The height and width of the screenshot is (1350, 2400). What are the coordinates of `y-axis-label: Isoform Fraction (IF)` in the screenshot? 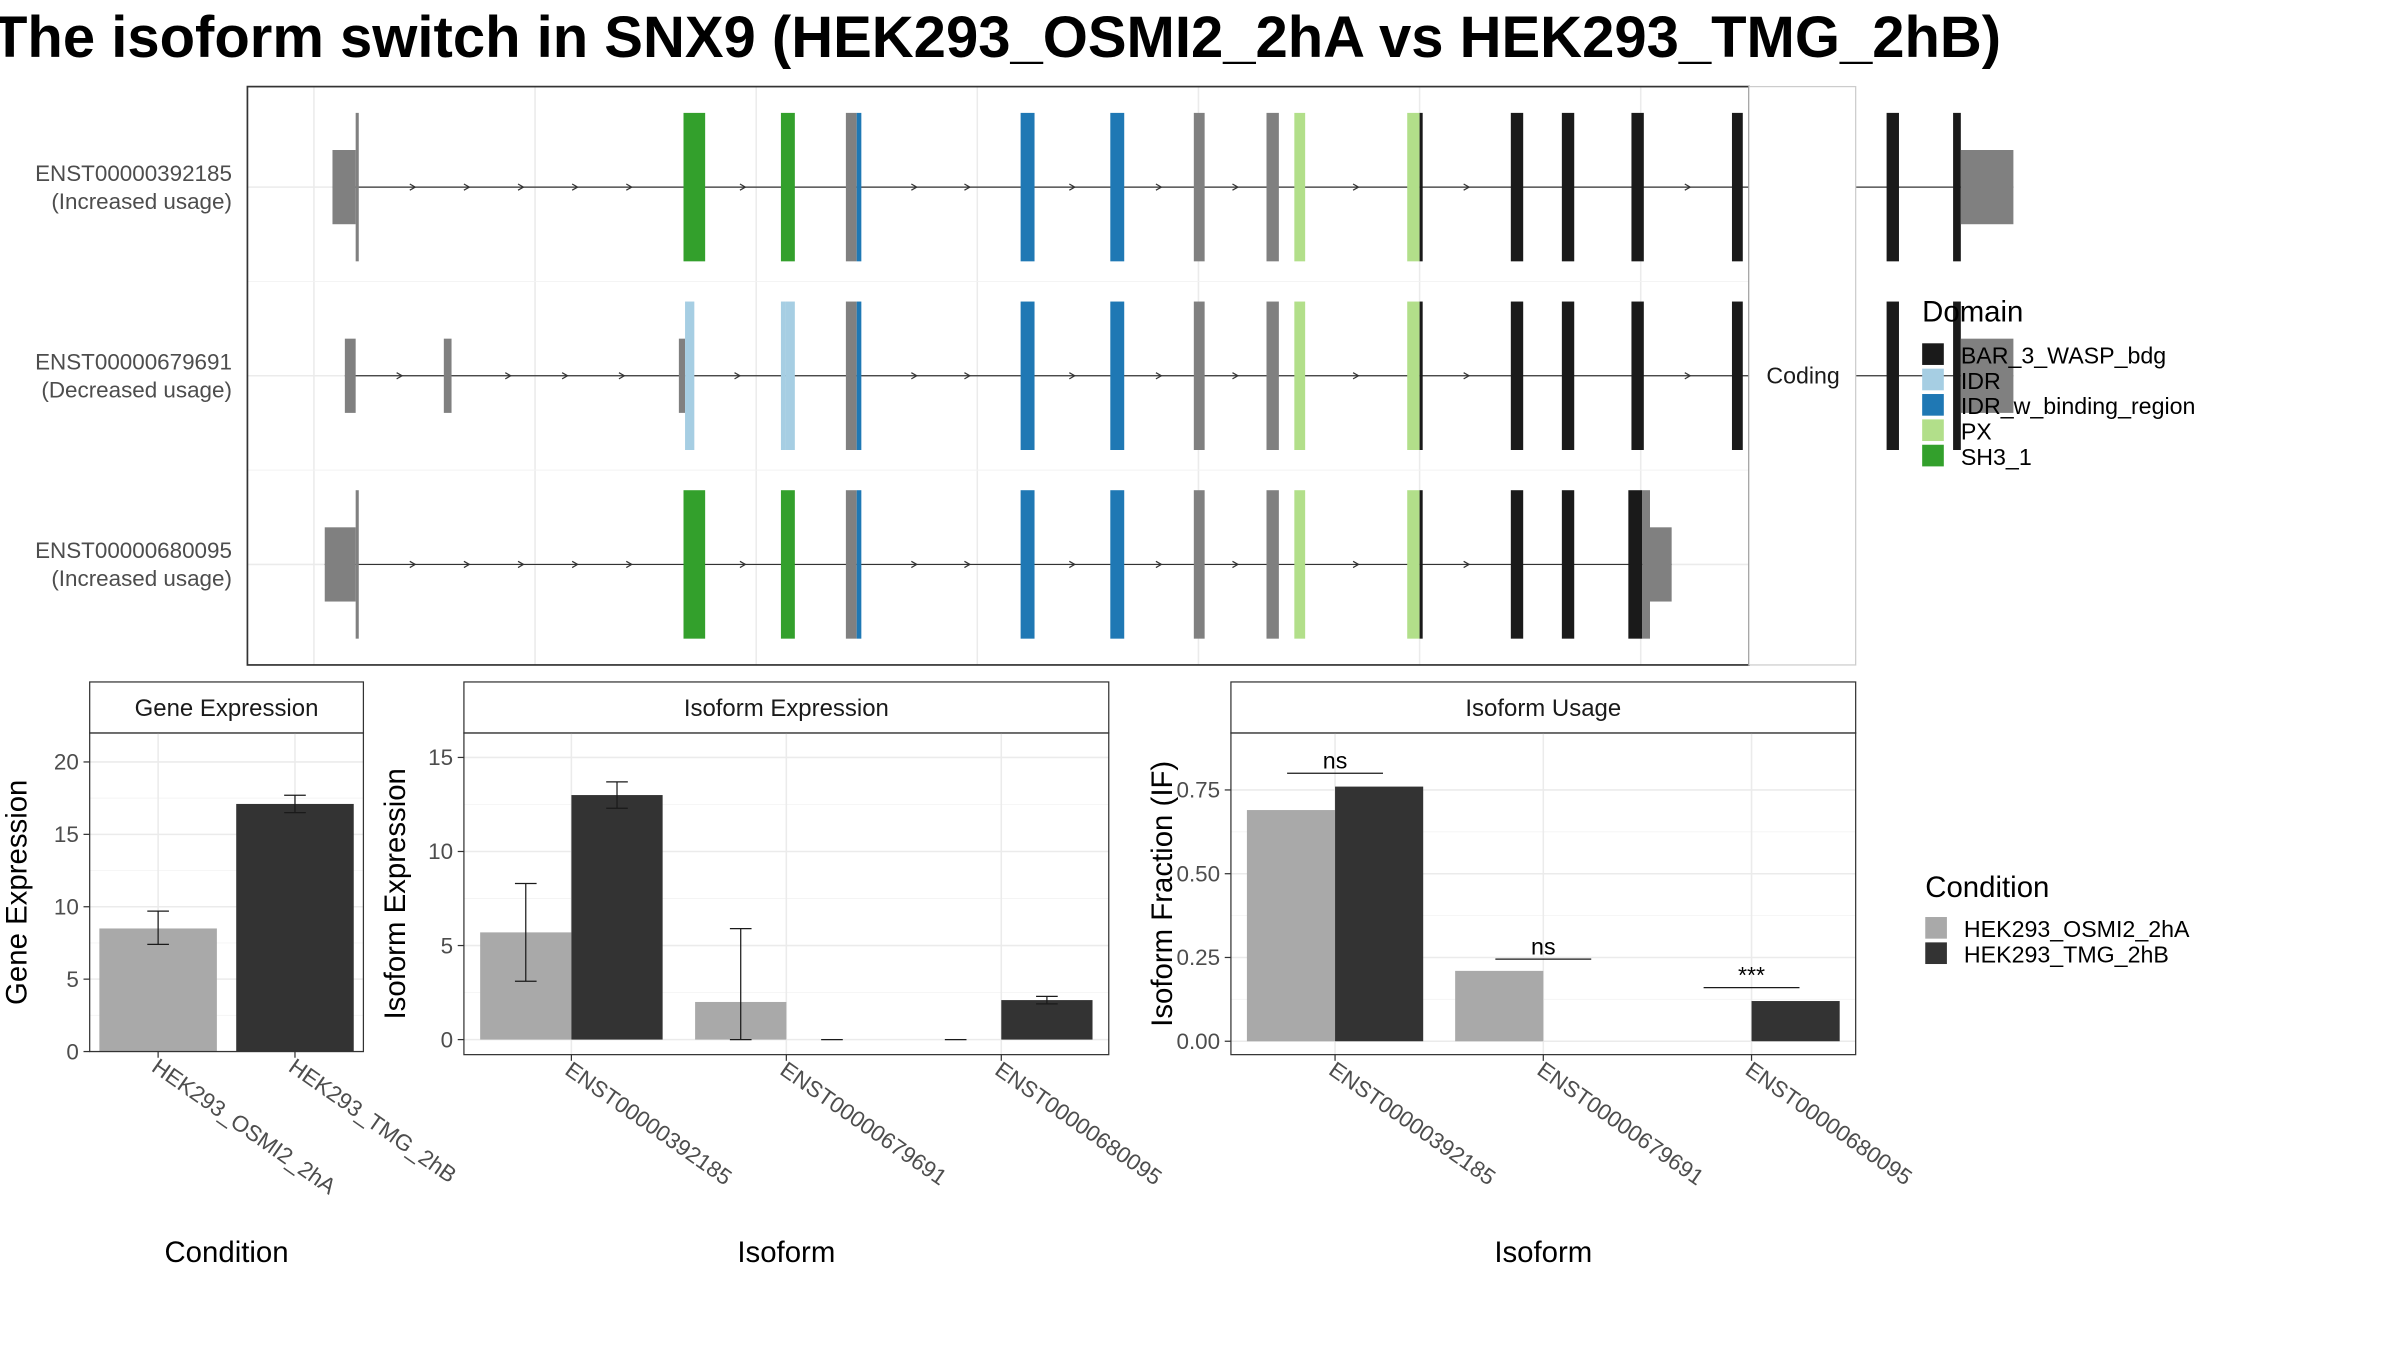 It's located at (1162, 894).